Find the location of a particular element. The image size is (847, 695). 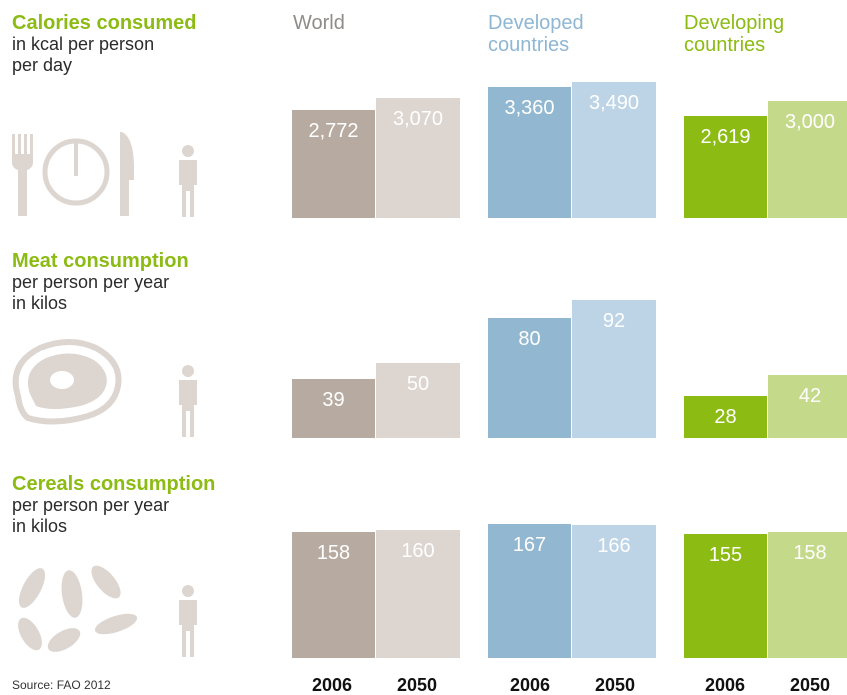

group-header-line: Developed is located at coordinates (536, 23).